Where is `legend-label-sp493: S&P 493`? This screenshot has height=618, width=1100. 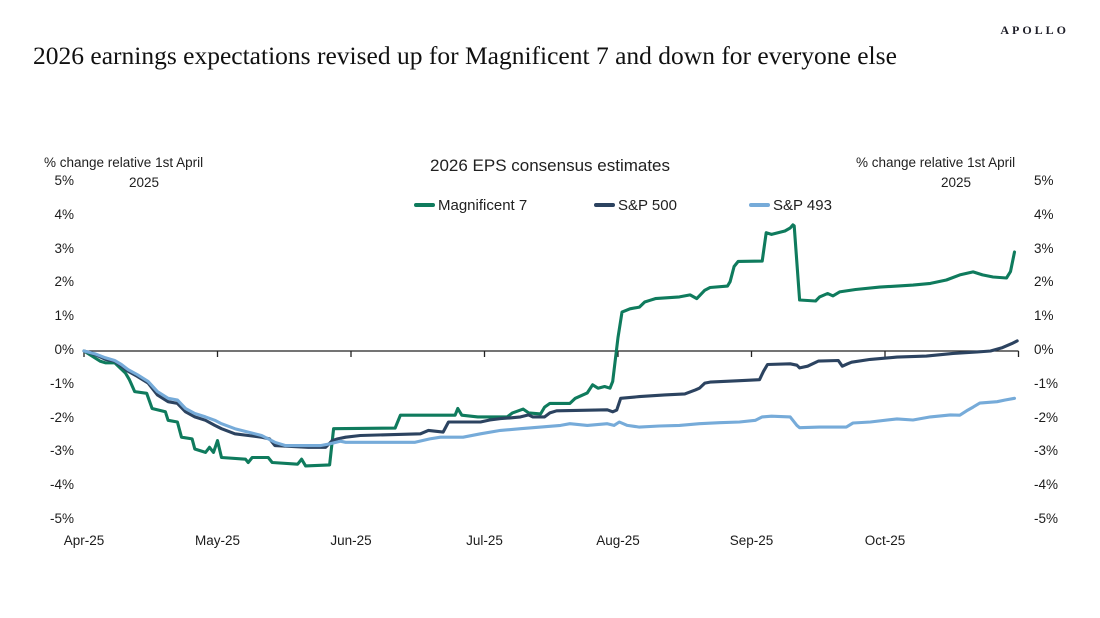 legend-label-sp493: S&P 493 is located at coordinates (802, 205).